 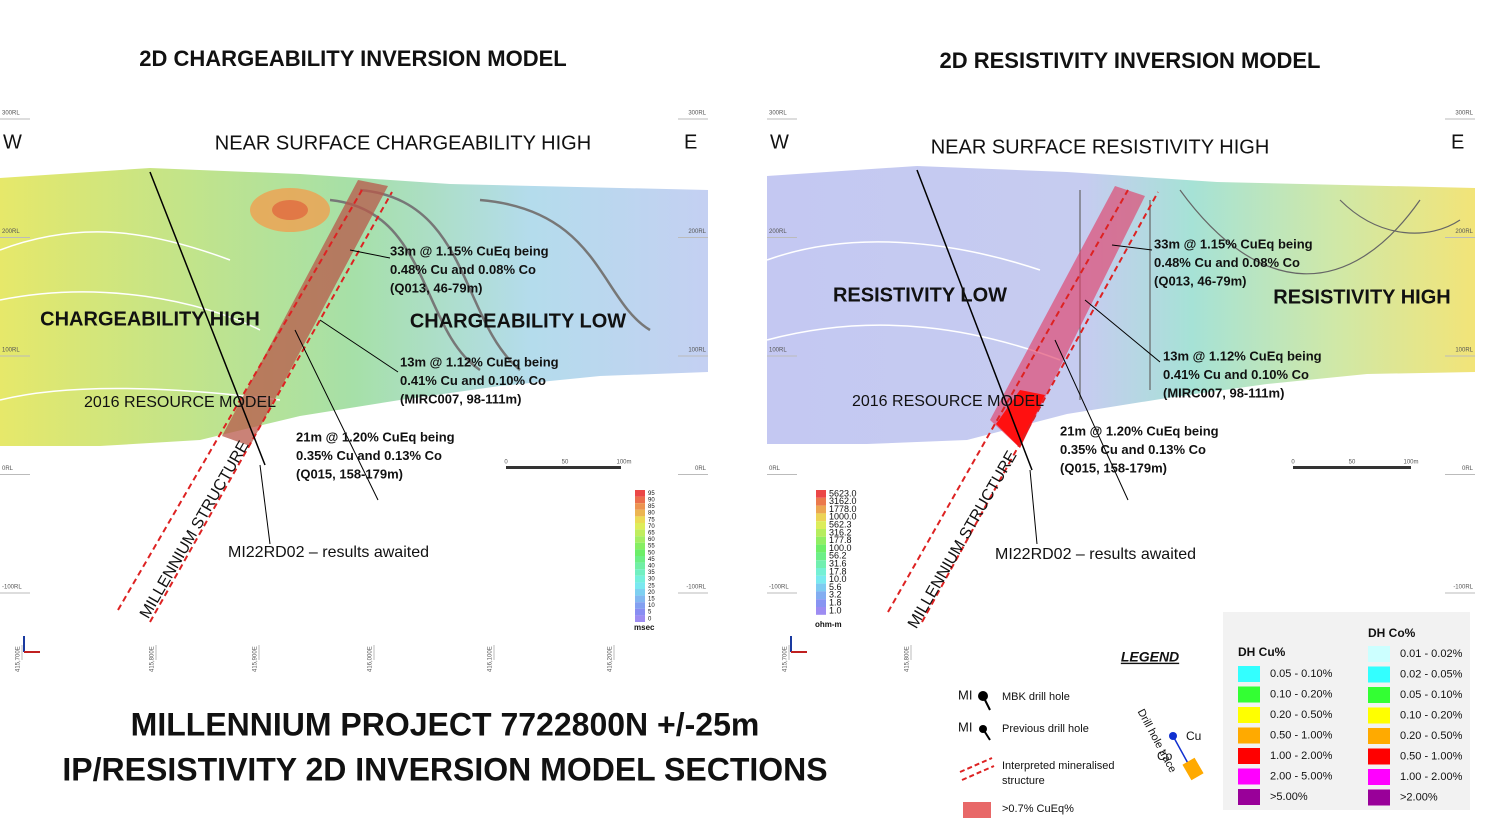 What do you see at coordinates (1157, 741) in the screenshot?
I see `legend-label: Drill hole trace` at bounding box center [1157, 741].